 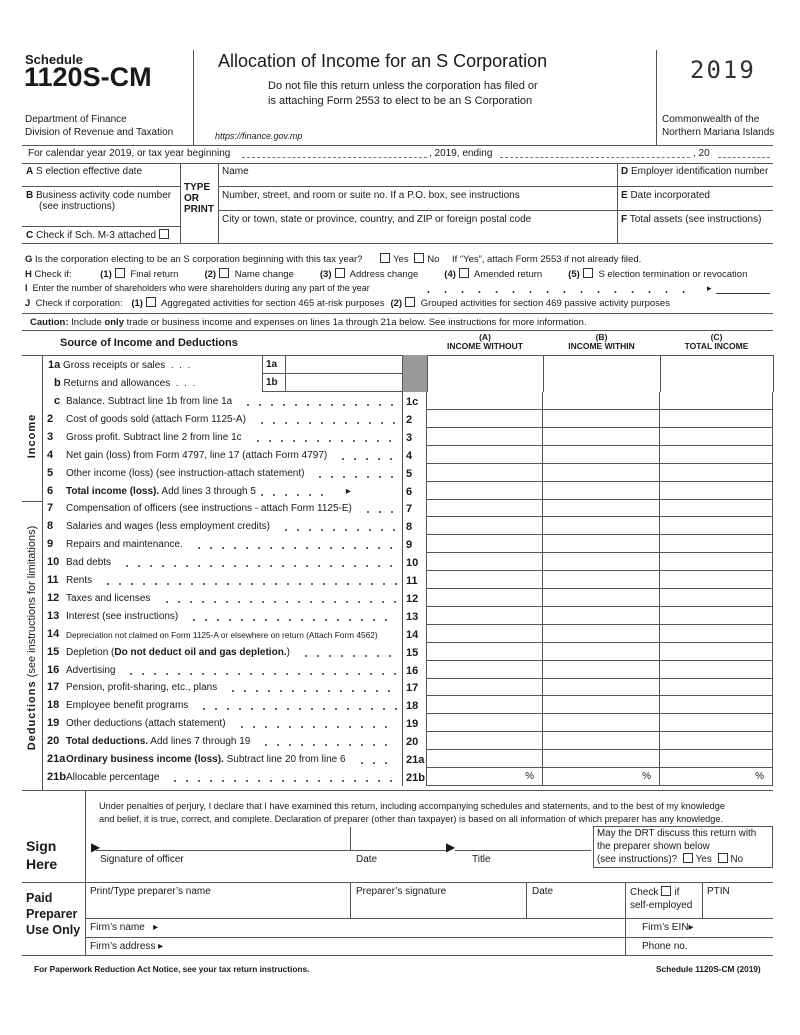 What do you see at coordinates (722, 858) in the screenshot?
I see `drt-no-checkbox` at bounding box center [722, 858].